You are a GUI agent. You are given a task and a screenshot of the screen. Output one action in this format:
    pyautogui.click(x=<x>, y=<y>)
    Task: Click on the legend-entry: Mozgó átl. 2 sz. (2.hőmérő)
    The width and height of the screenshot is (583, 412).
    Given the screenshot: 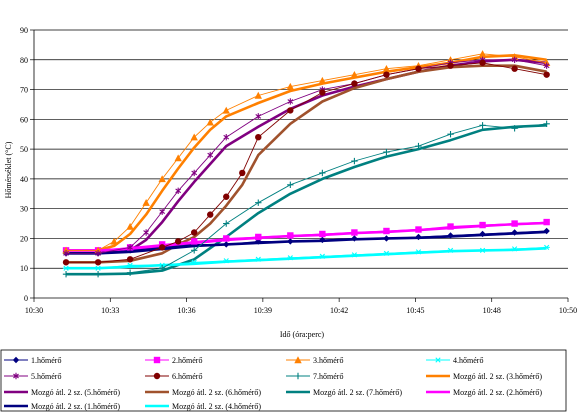 What is the action you would take?
    pyautogui.click(x=484, y=392)
    